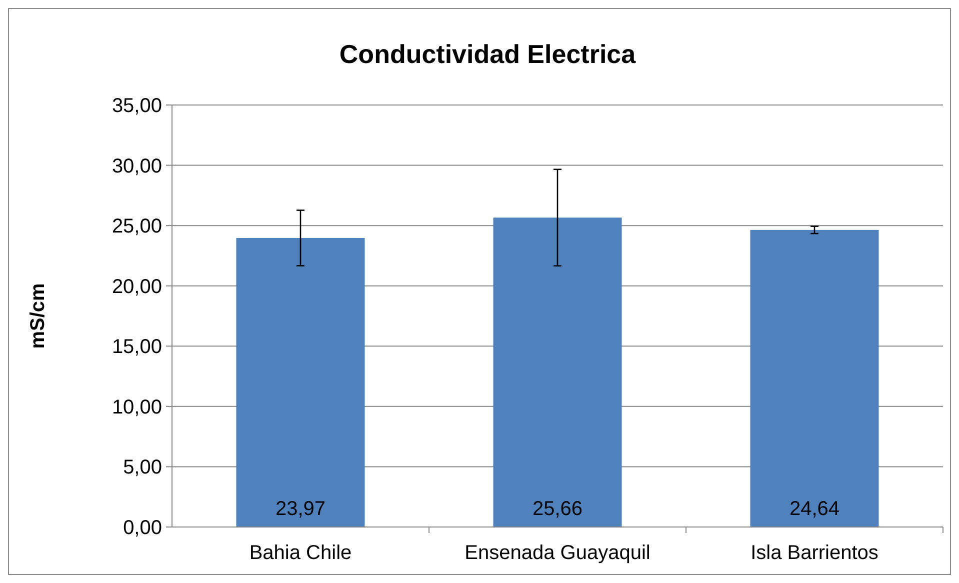  What do you see at coordinates (142, 467) in the screenshot?
I see `y-tick-label: 5,00` at bounding box center [142, 467].